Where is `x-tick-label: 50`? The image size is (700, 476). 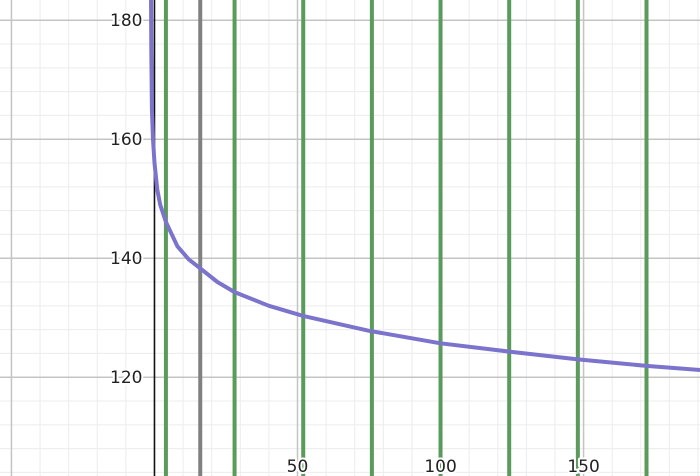 x-tick-label: 50 is located at coordinates (298, 466).